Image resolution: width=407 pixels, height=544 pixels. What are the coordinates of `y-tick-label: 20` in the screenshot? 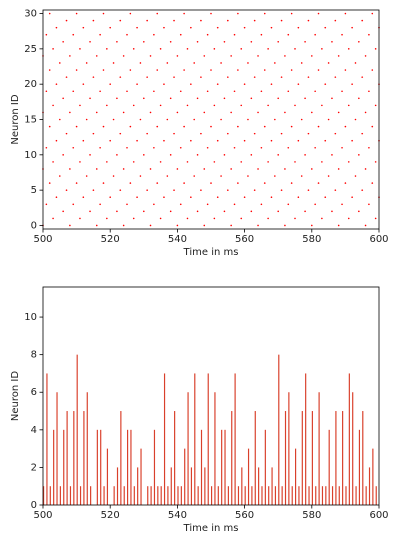 It's located at (30, 84).